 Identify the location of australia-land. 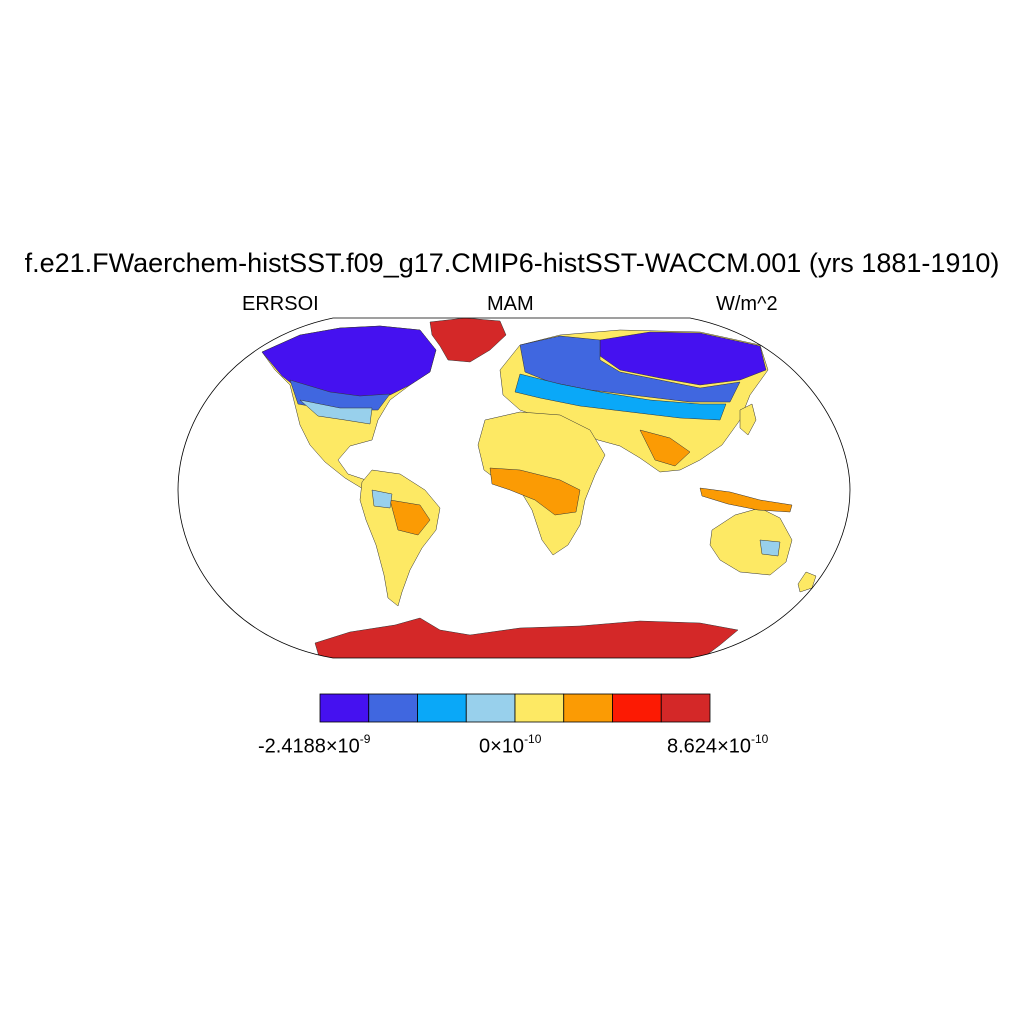
(751, 541).